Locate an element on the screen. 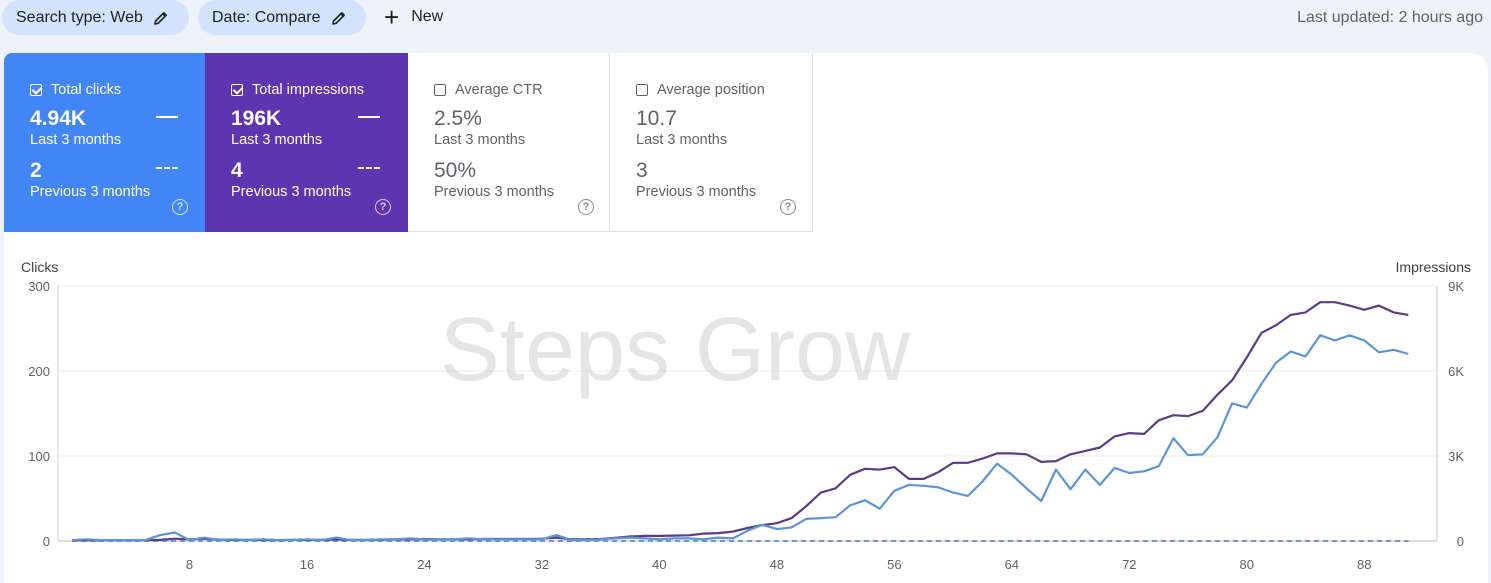 This screenshot has height=583, width=1491. date-filter-label: Date: Compare is located at coordinates (266, 17).